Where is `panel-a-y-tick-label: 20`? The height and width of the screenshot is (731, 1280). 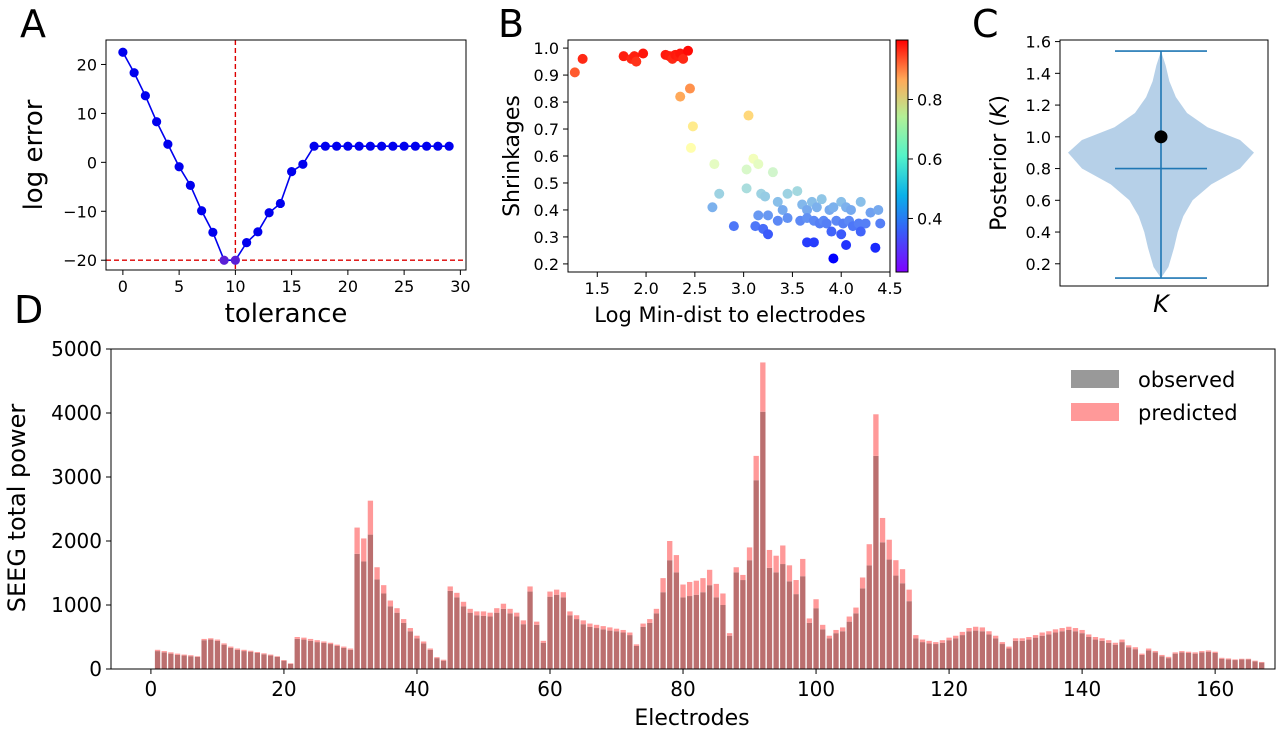
panel-a-y-tick-label: 20 is located at coordinates (87, 64).